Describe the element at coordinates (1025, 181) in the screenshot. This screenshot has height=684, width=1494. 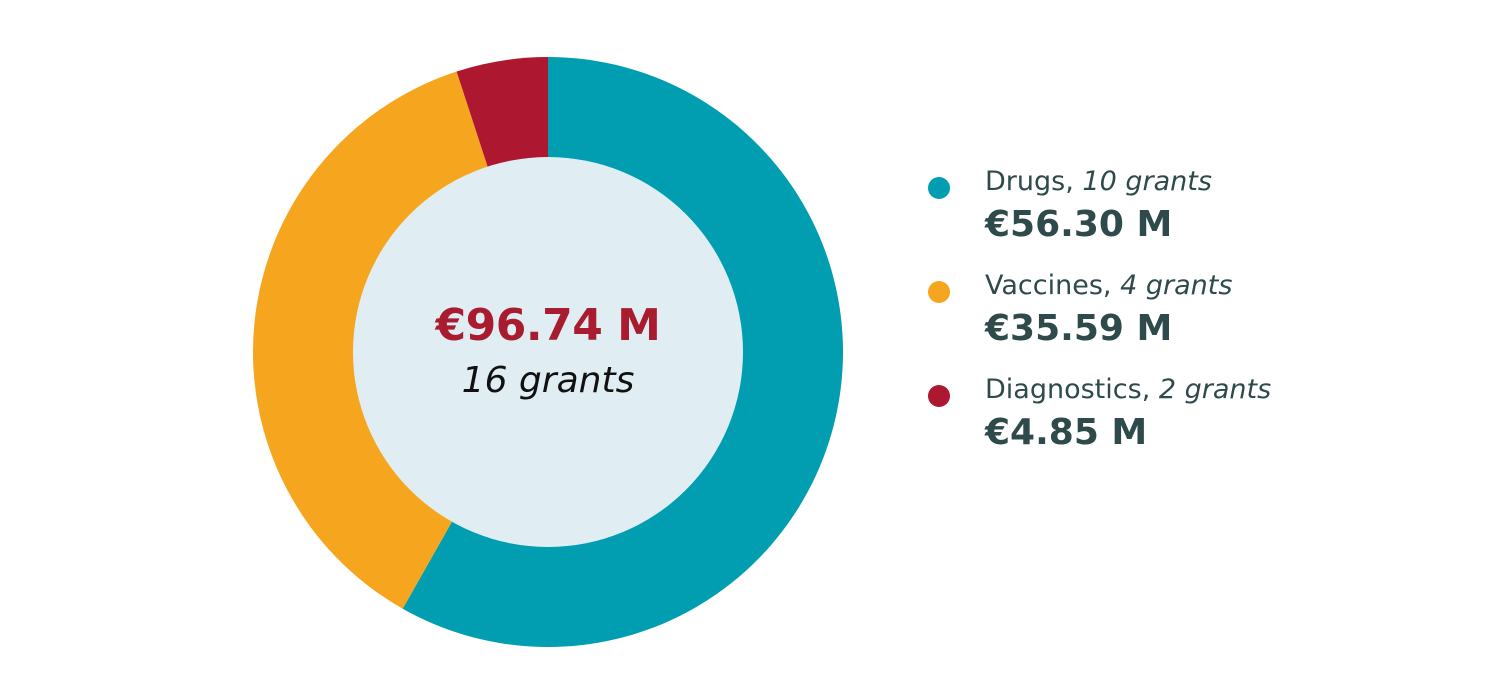
I see `legend-label: Drugs` at that location.